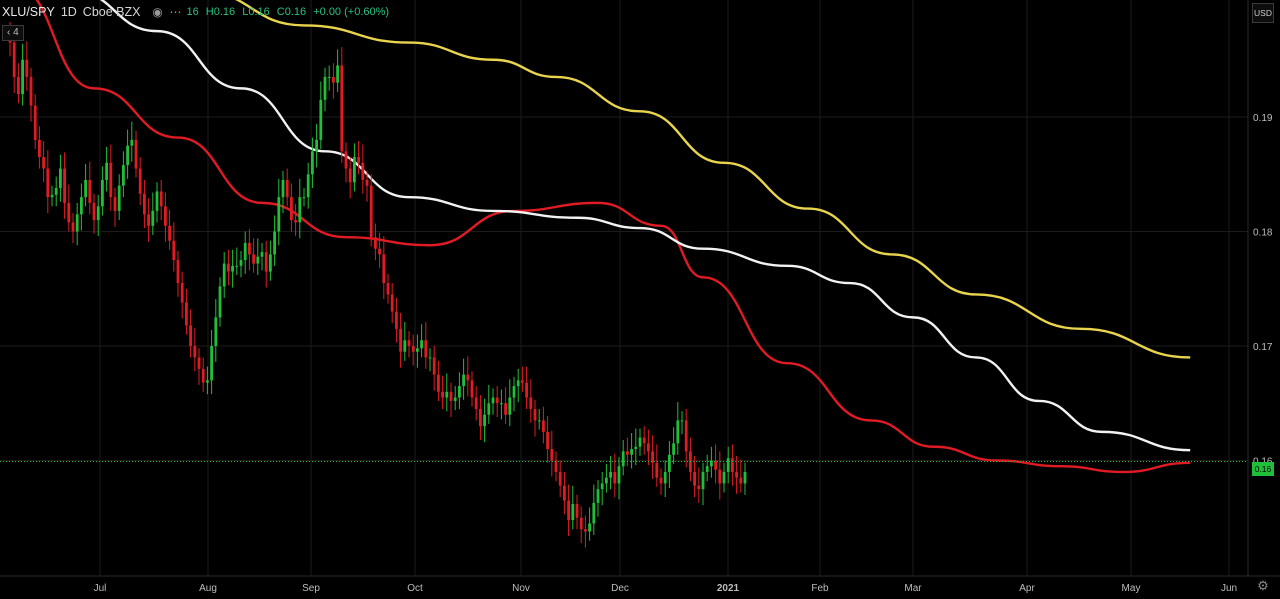 This screenshot has width=1280, height=599. What do you see at coordinates (1027, 588) in the screenshot?
I see `time-tick-label: Apr` at bounding box center [1027, 588].